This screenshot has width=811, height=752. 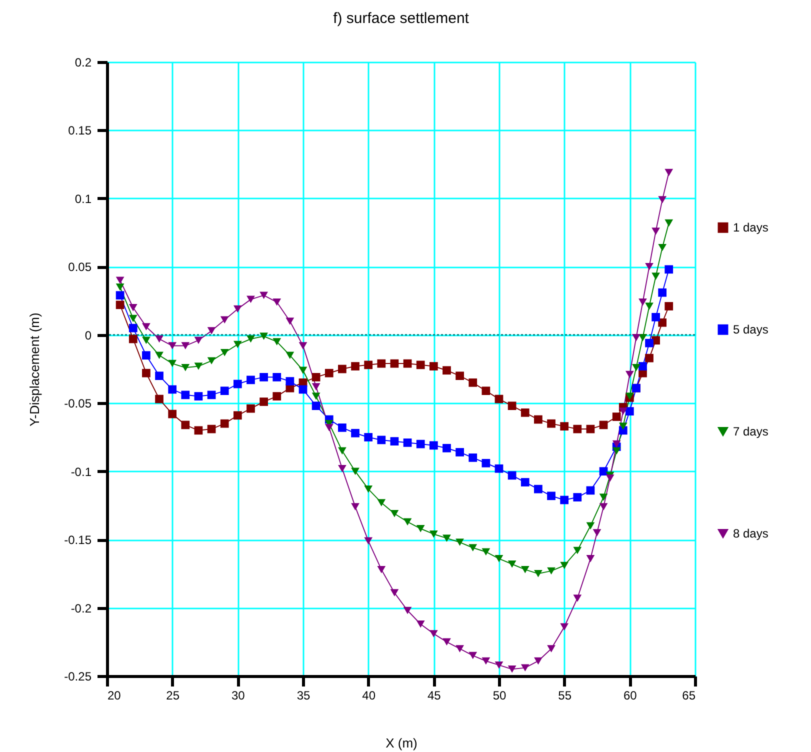 What do you see at coordinates (115, 695) in the screenshot?
I see `x-tick-label: 20` at bounding box center [115, 695].